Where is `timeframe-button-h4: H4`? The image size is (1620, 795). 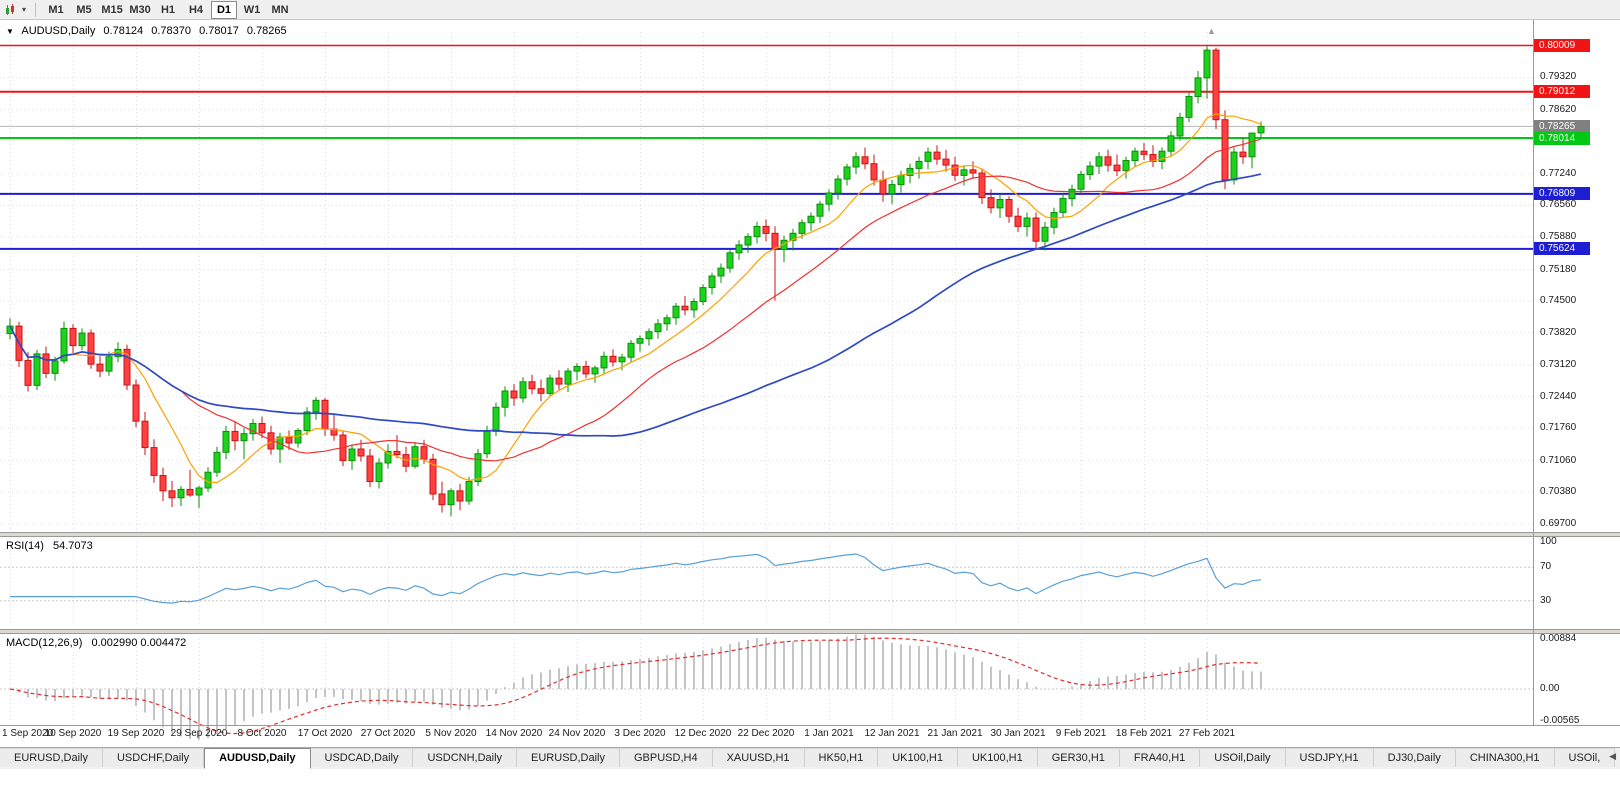 timeframe-button-h4: H4 is located at coordinates (196, 9).